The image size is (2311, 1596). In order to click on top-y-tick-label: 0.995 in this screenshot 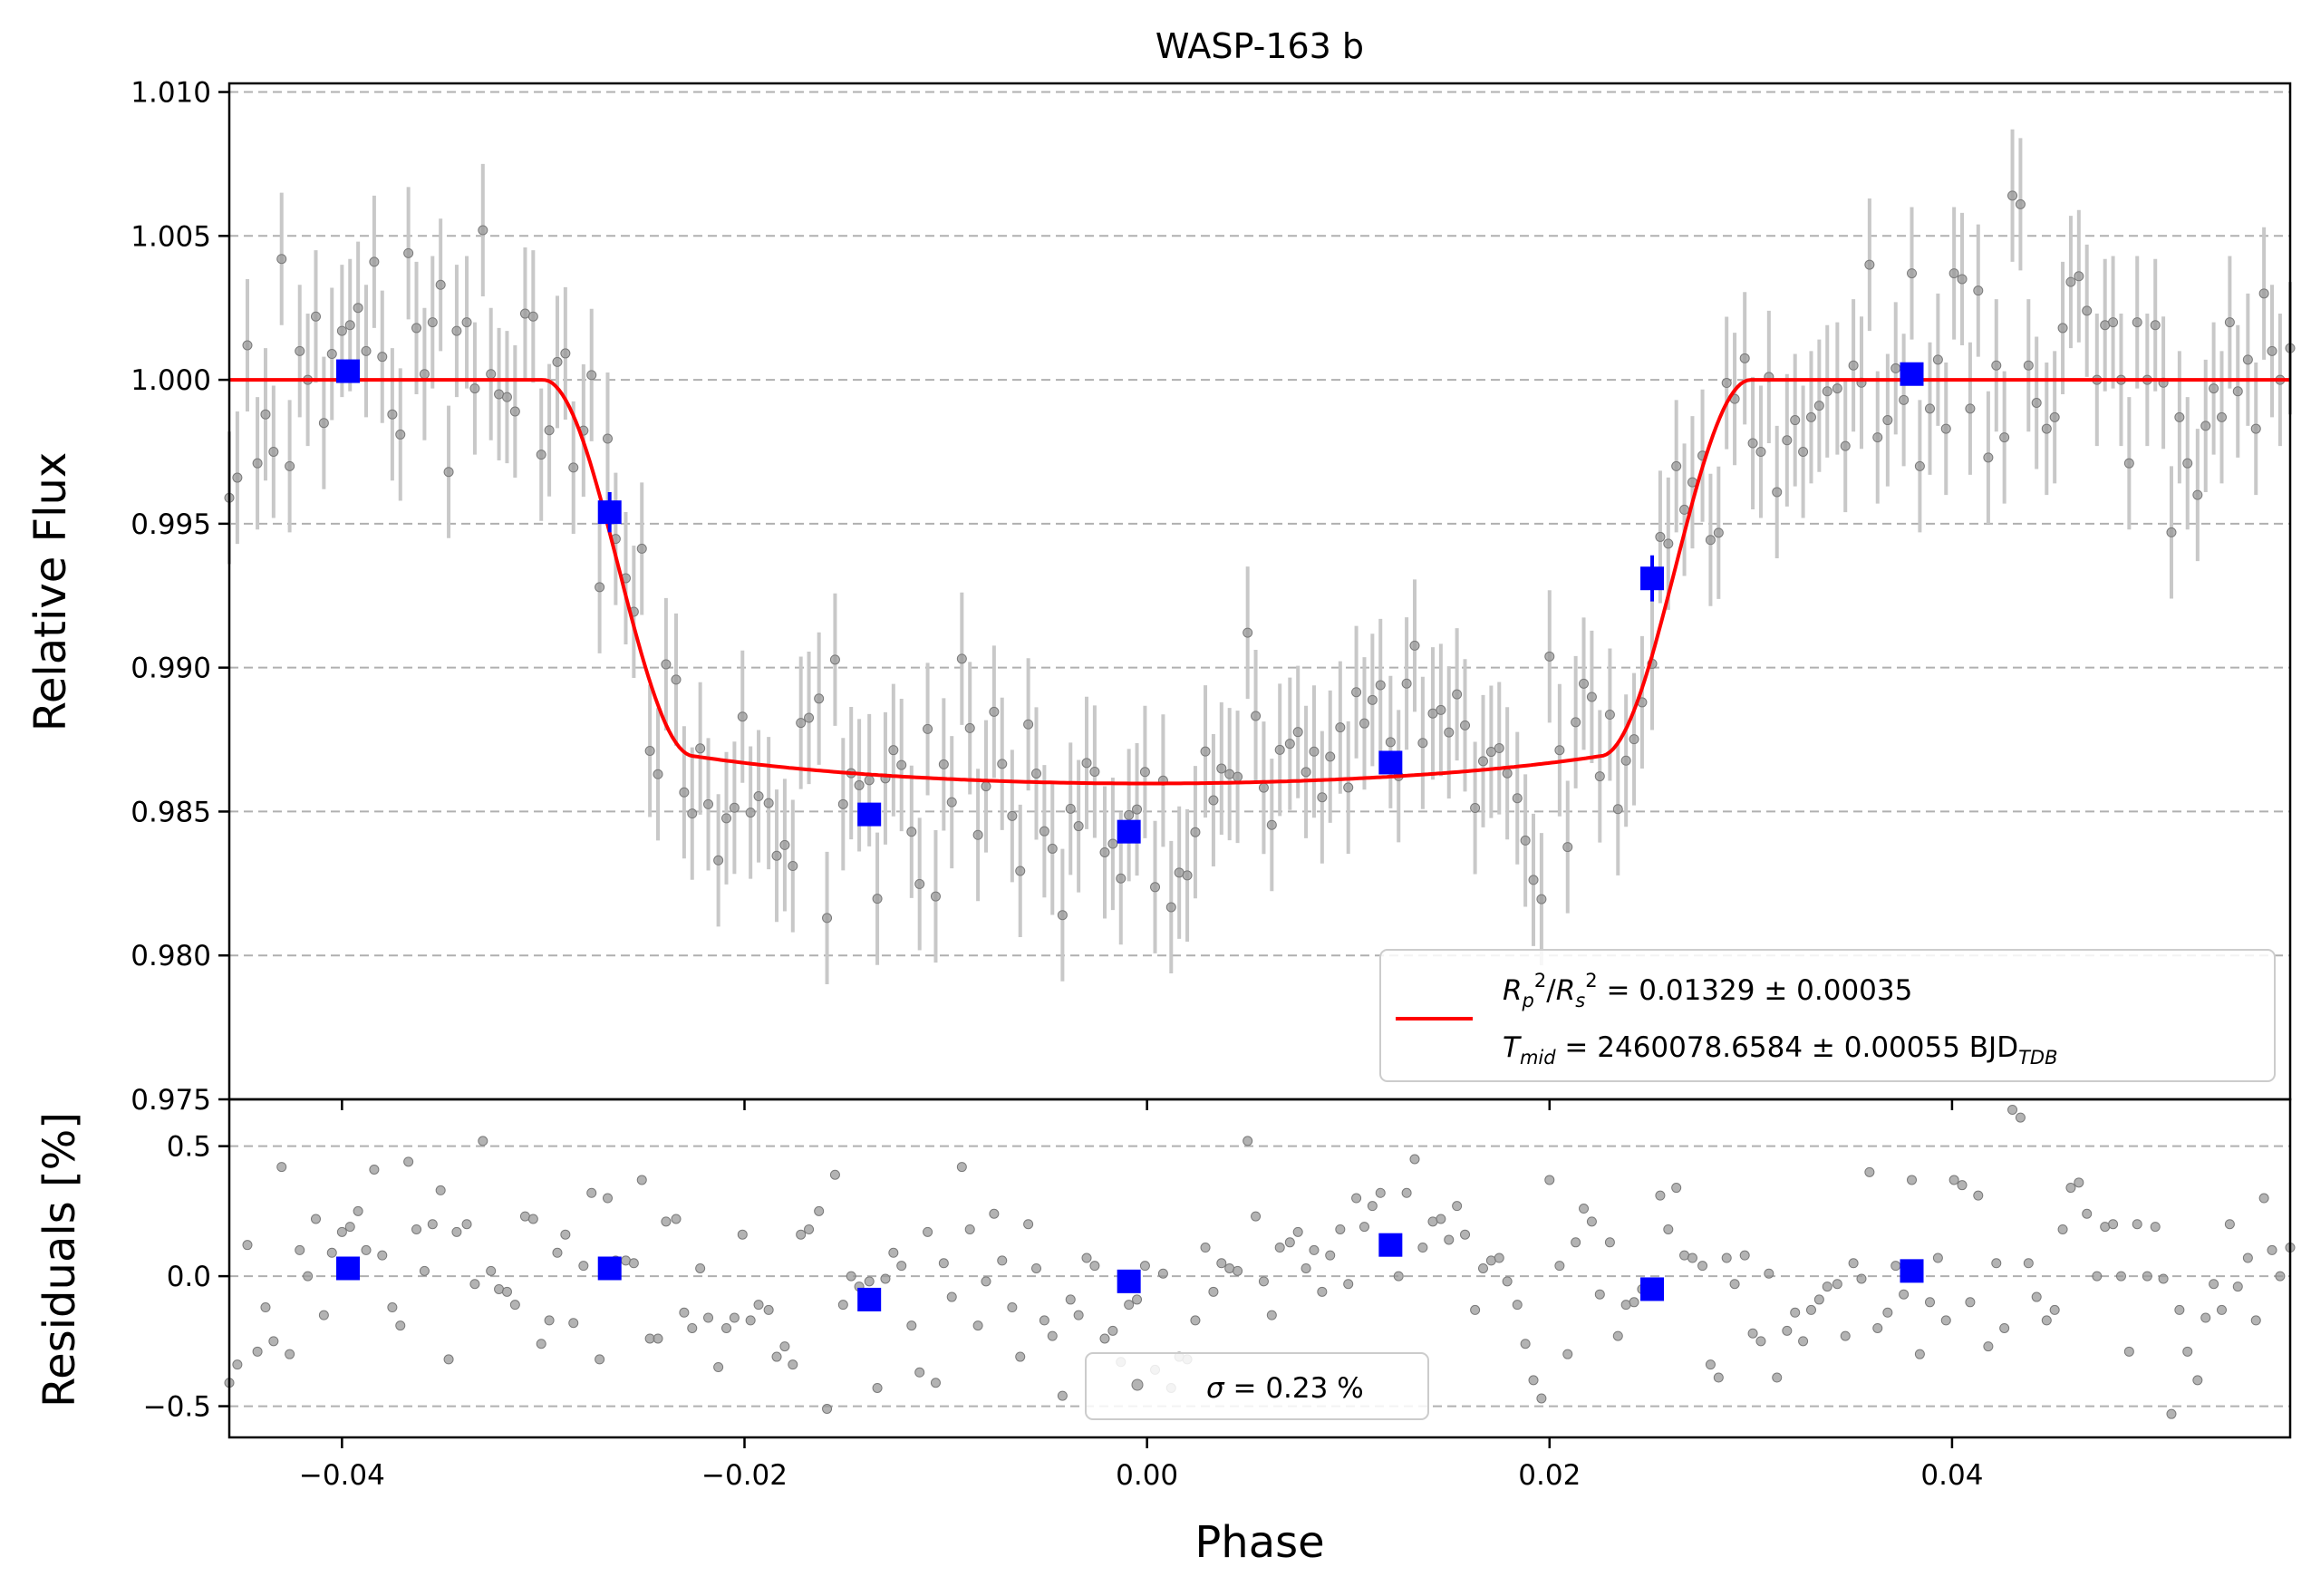, I will do `click(171, 524)`.